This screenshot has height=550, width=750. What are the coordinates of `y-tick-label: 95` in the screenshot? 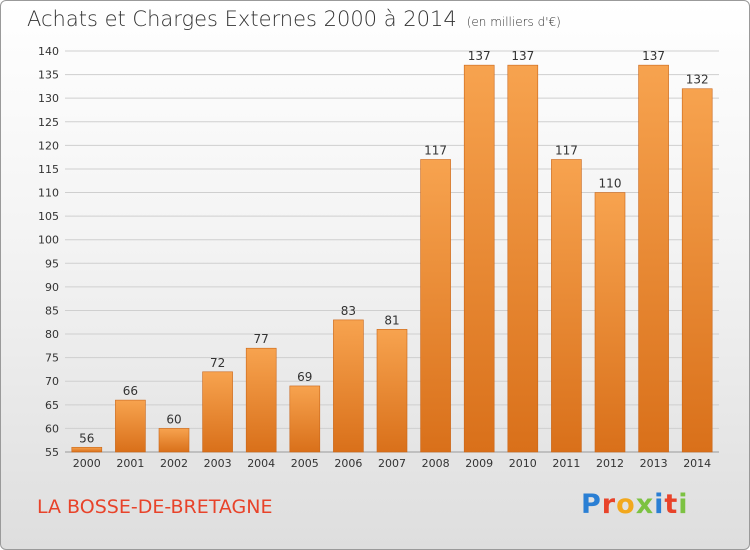 It's located at (52, 263).